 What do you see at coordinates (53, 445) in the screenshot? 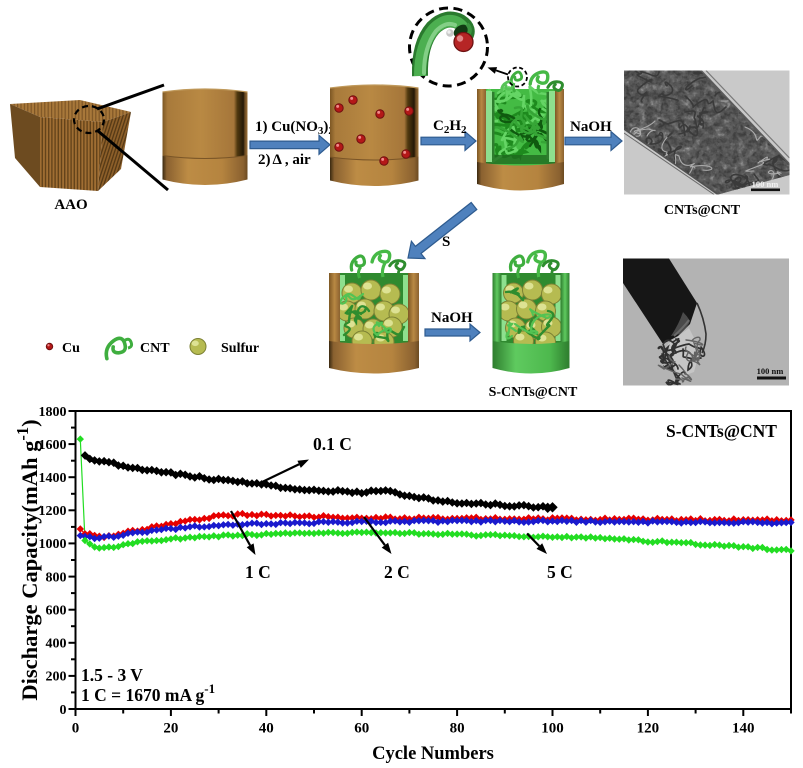
I see `svg-text: 1600` at bounding box center [53, 445].